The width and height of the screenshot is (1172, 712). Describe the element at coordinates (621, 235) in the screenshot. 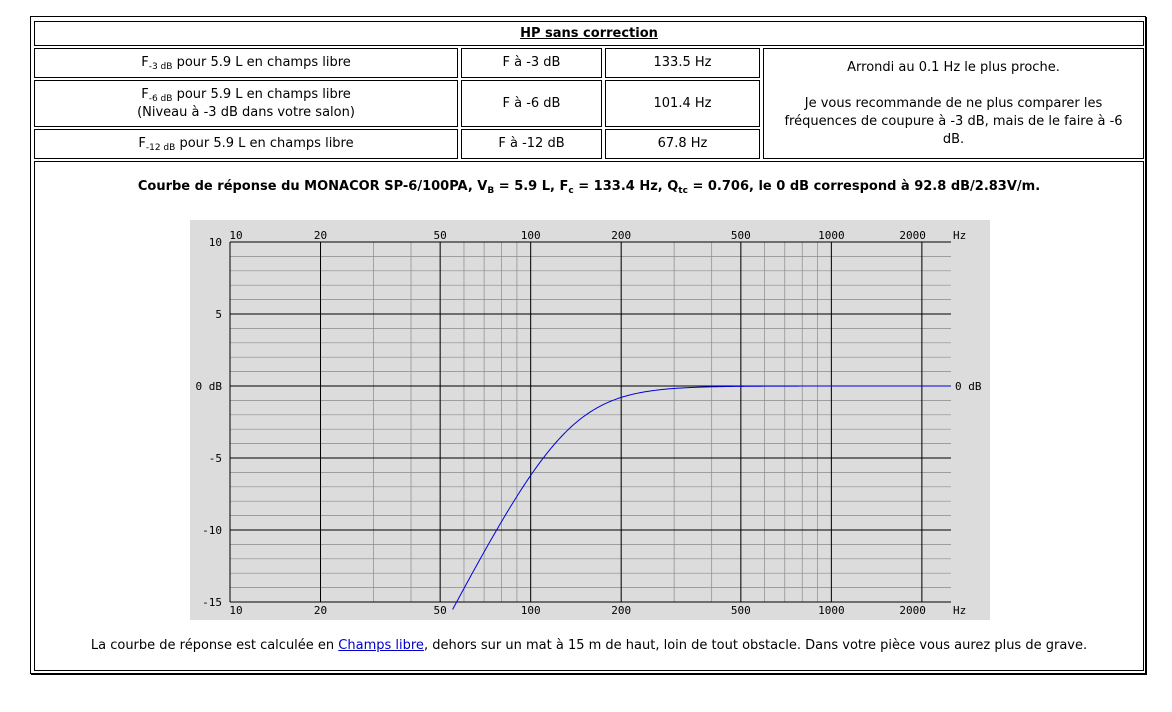

I see `x-tick-label-top: 200` at that location.